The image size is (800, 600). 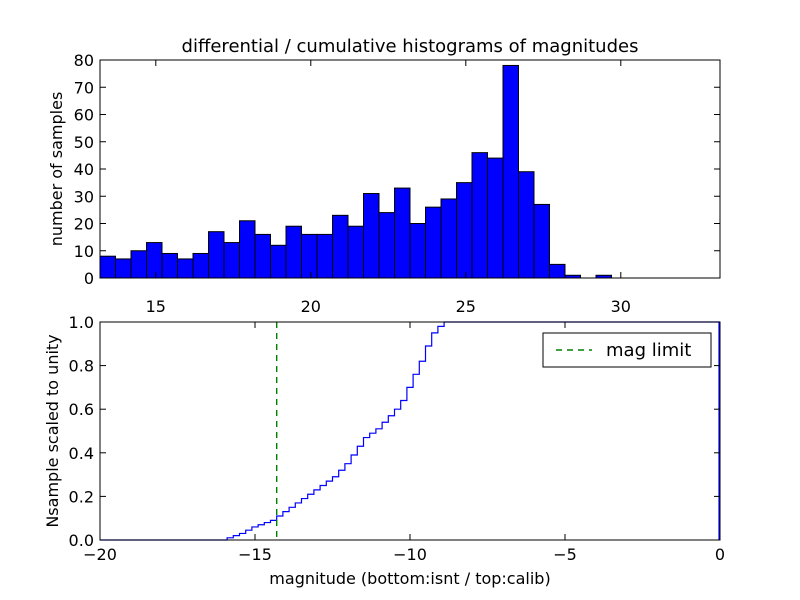 What do you see at coordinates (81, 409) in the screenshot?
I see `bottom-y-tick-label: 0.6` at bounding box center [81, 409].